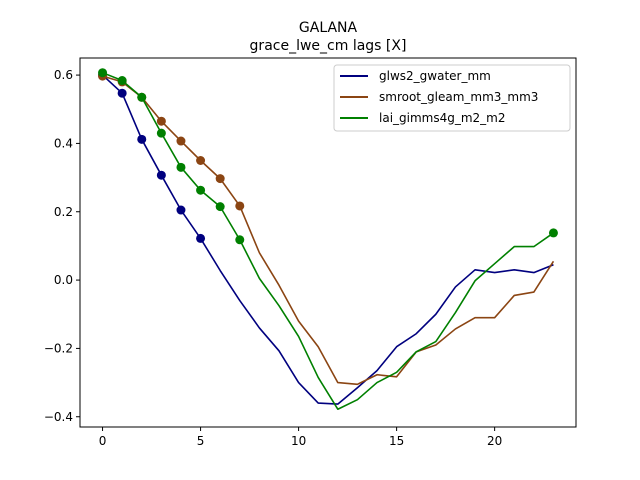 This screenshot has width=640, height=480. I want to click on legend-label: lai_gimms4g_m2_m2, so click(442, 118).